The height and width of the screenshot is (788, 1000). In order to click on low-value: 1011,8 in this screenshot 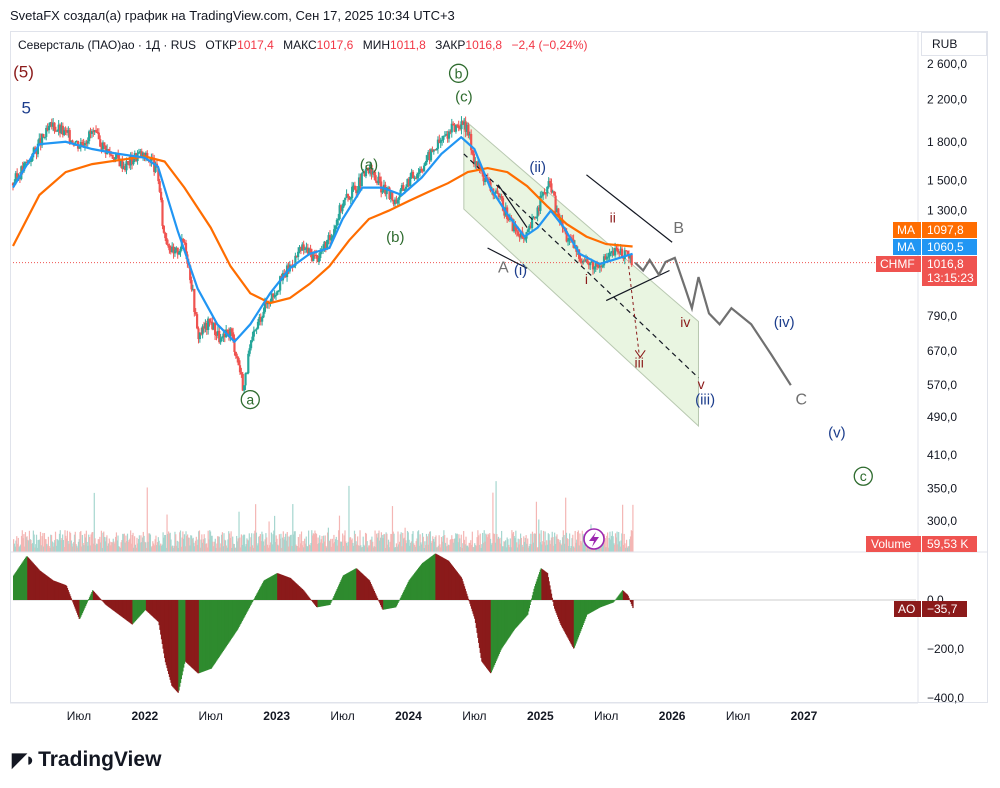, I will do `click(408, 45)`.